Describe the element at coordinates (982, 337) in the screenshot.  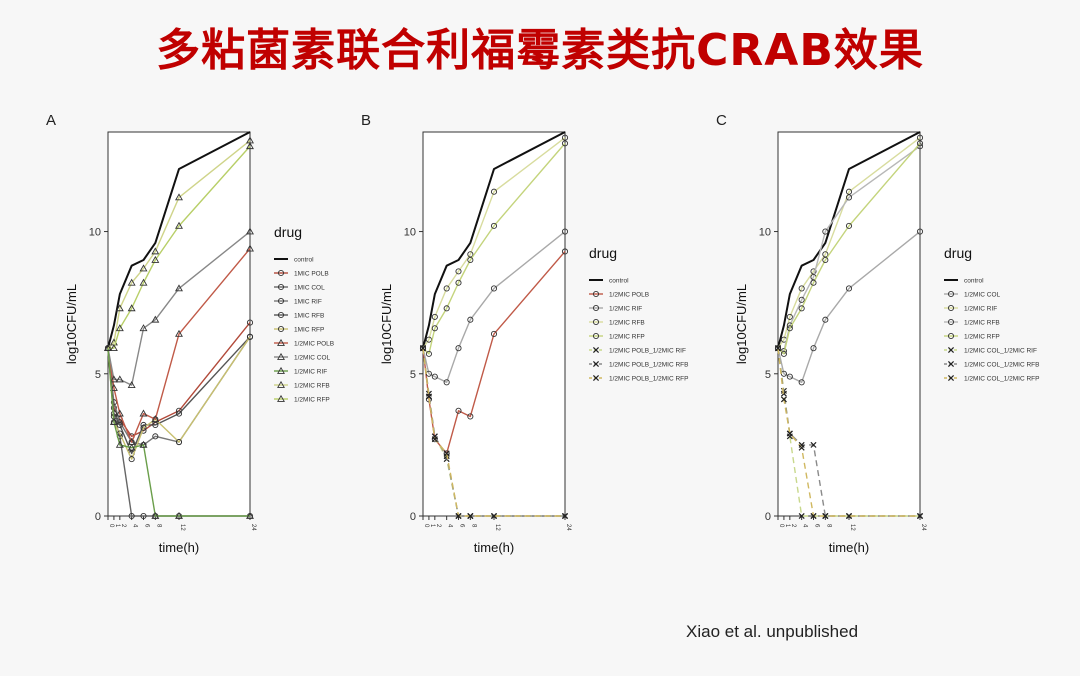
I see `legend-label: 1/2MIC RFP` at that location.